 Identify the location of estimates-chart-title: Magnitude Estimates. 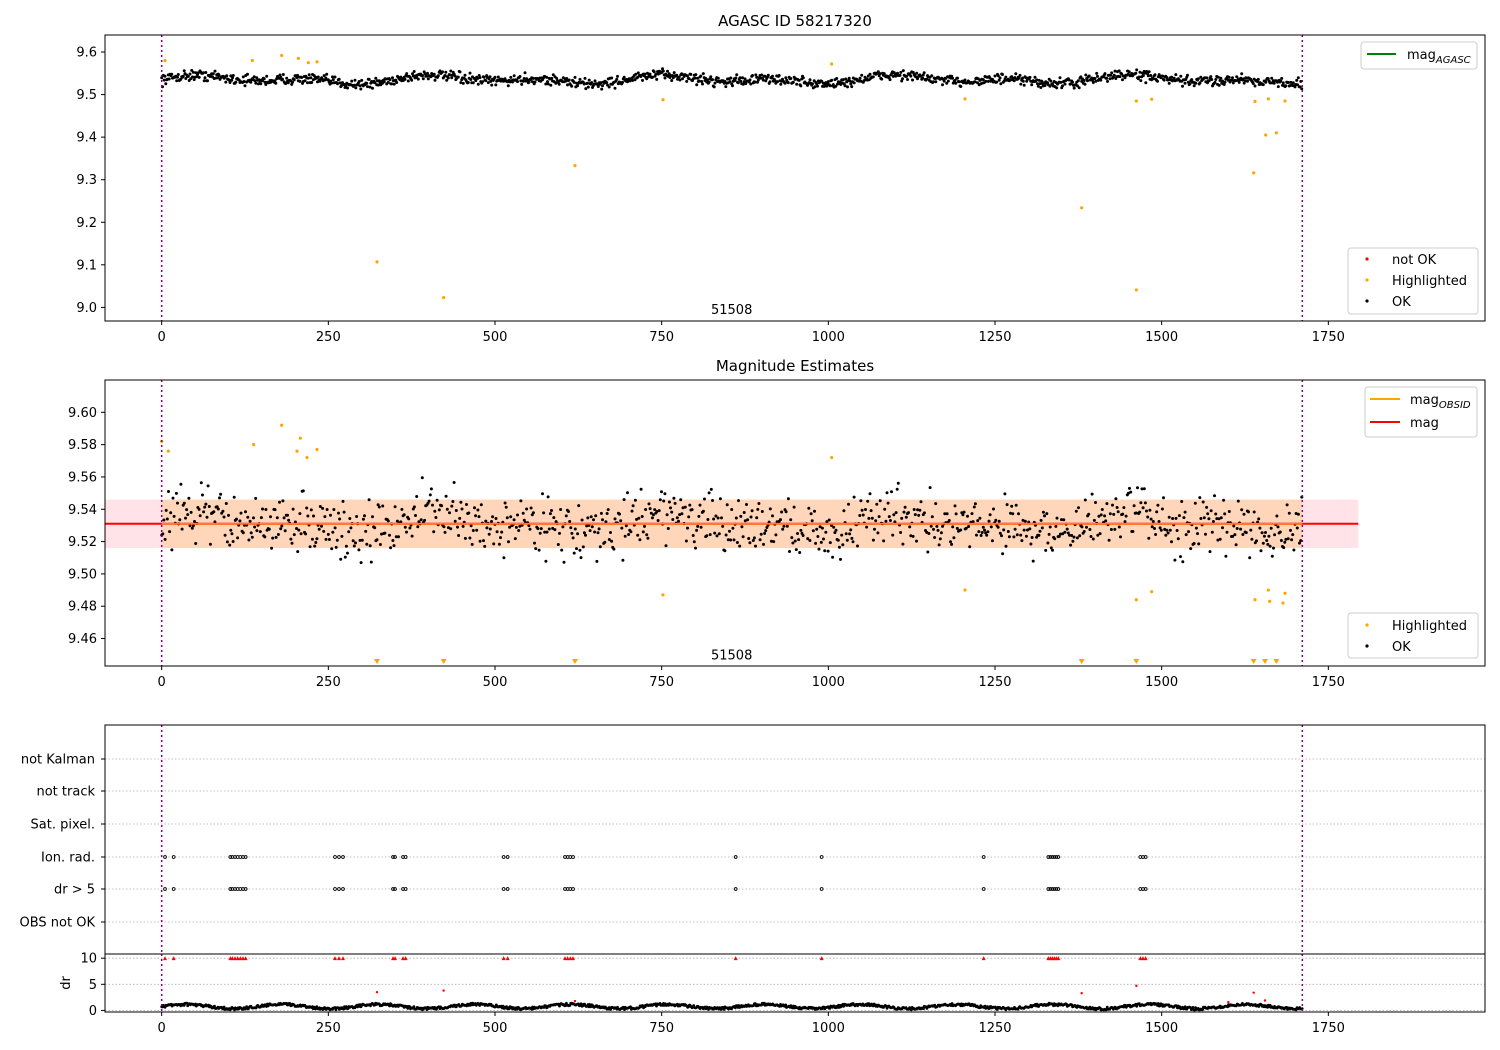
(795, 366).